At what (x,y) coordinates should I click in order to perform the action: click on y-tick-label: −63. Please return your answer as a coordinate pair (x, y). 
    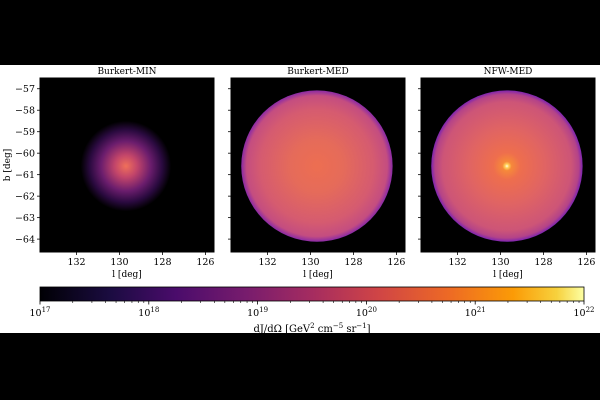
    Looking at the image, I should click on (25, 218).